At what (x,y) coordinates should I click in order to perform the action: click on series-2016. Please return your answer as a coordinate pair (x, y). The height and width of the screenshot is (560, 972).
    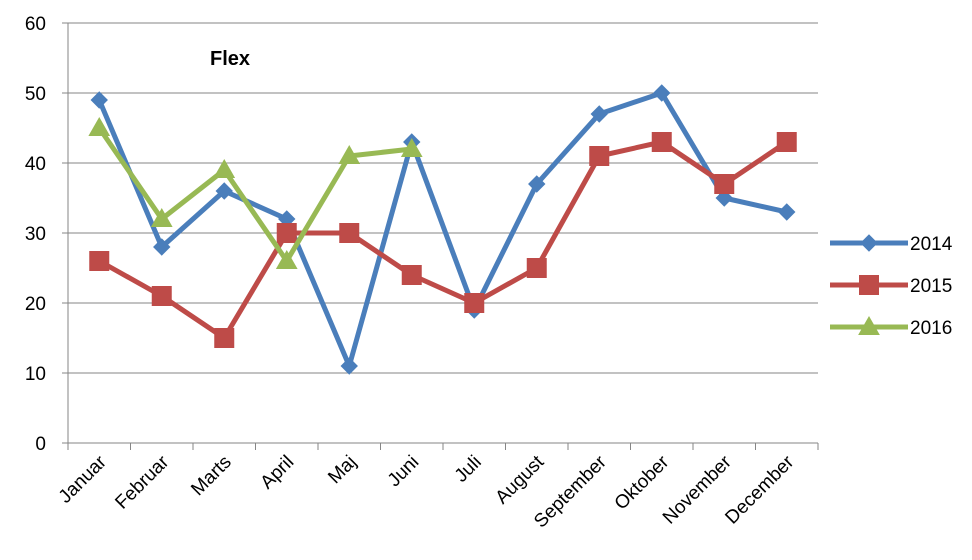
    Looking at the image, I should click on (255, 192).